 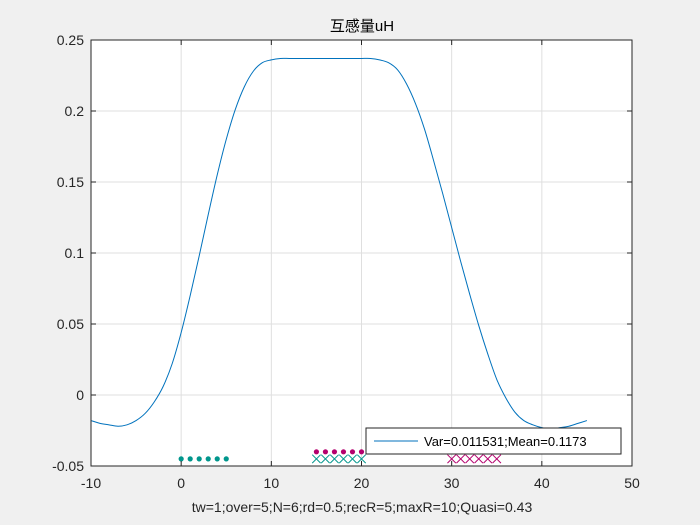 I want to click on x-tick-label: 0, so click(x=181, y=483).